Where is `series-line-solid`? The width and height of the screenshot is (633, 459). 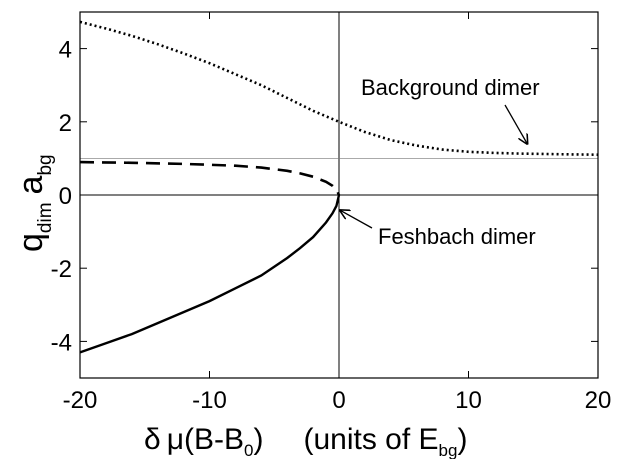 series-line-solid is located at coordinates (210, 274).